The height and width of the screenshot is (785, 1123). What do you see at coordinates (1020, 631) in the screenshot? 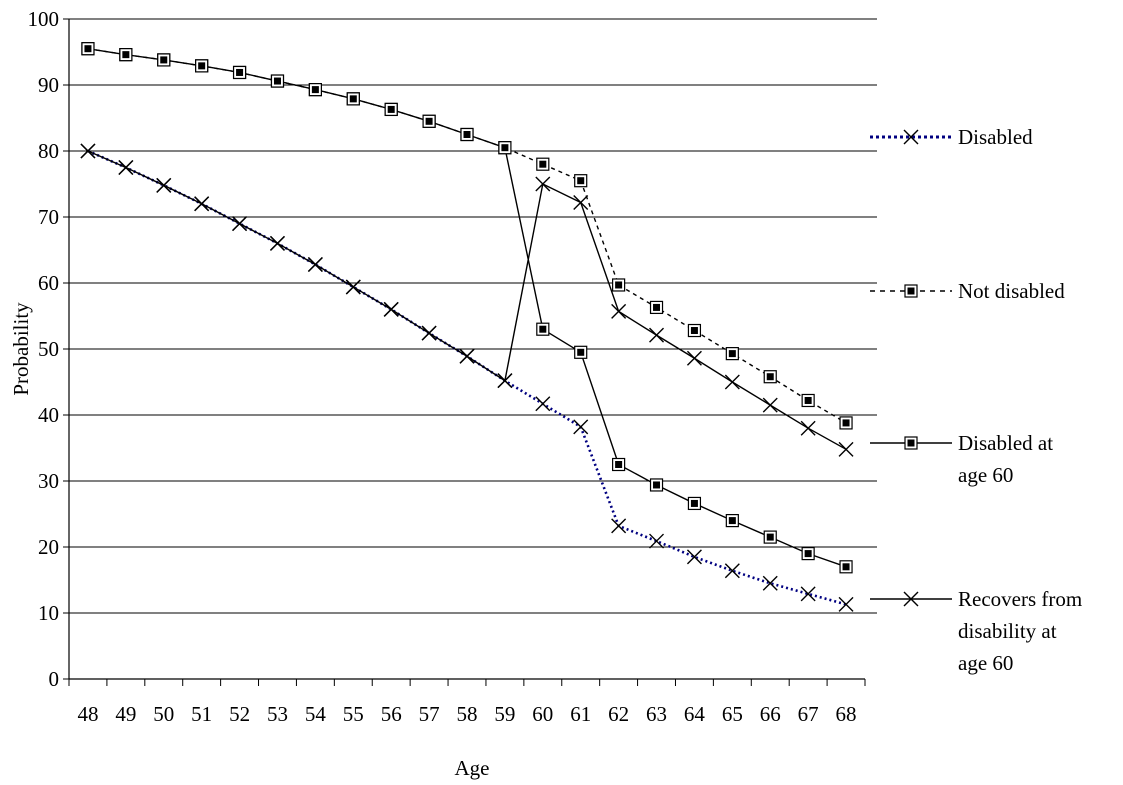
I see `legend-label: Recovers from disability at age 60` at bounding box center [1020, 631].